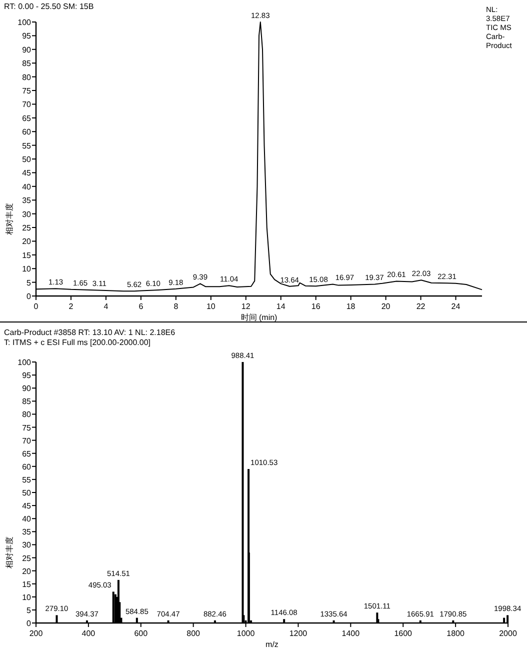 The height and width of the screenshot is (652, 527). Describe the element at coordinates (351, 633) in the screenshot. I see `x-tick-label: 1400` at that location.